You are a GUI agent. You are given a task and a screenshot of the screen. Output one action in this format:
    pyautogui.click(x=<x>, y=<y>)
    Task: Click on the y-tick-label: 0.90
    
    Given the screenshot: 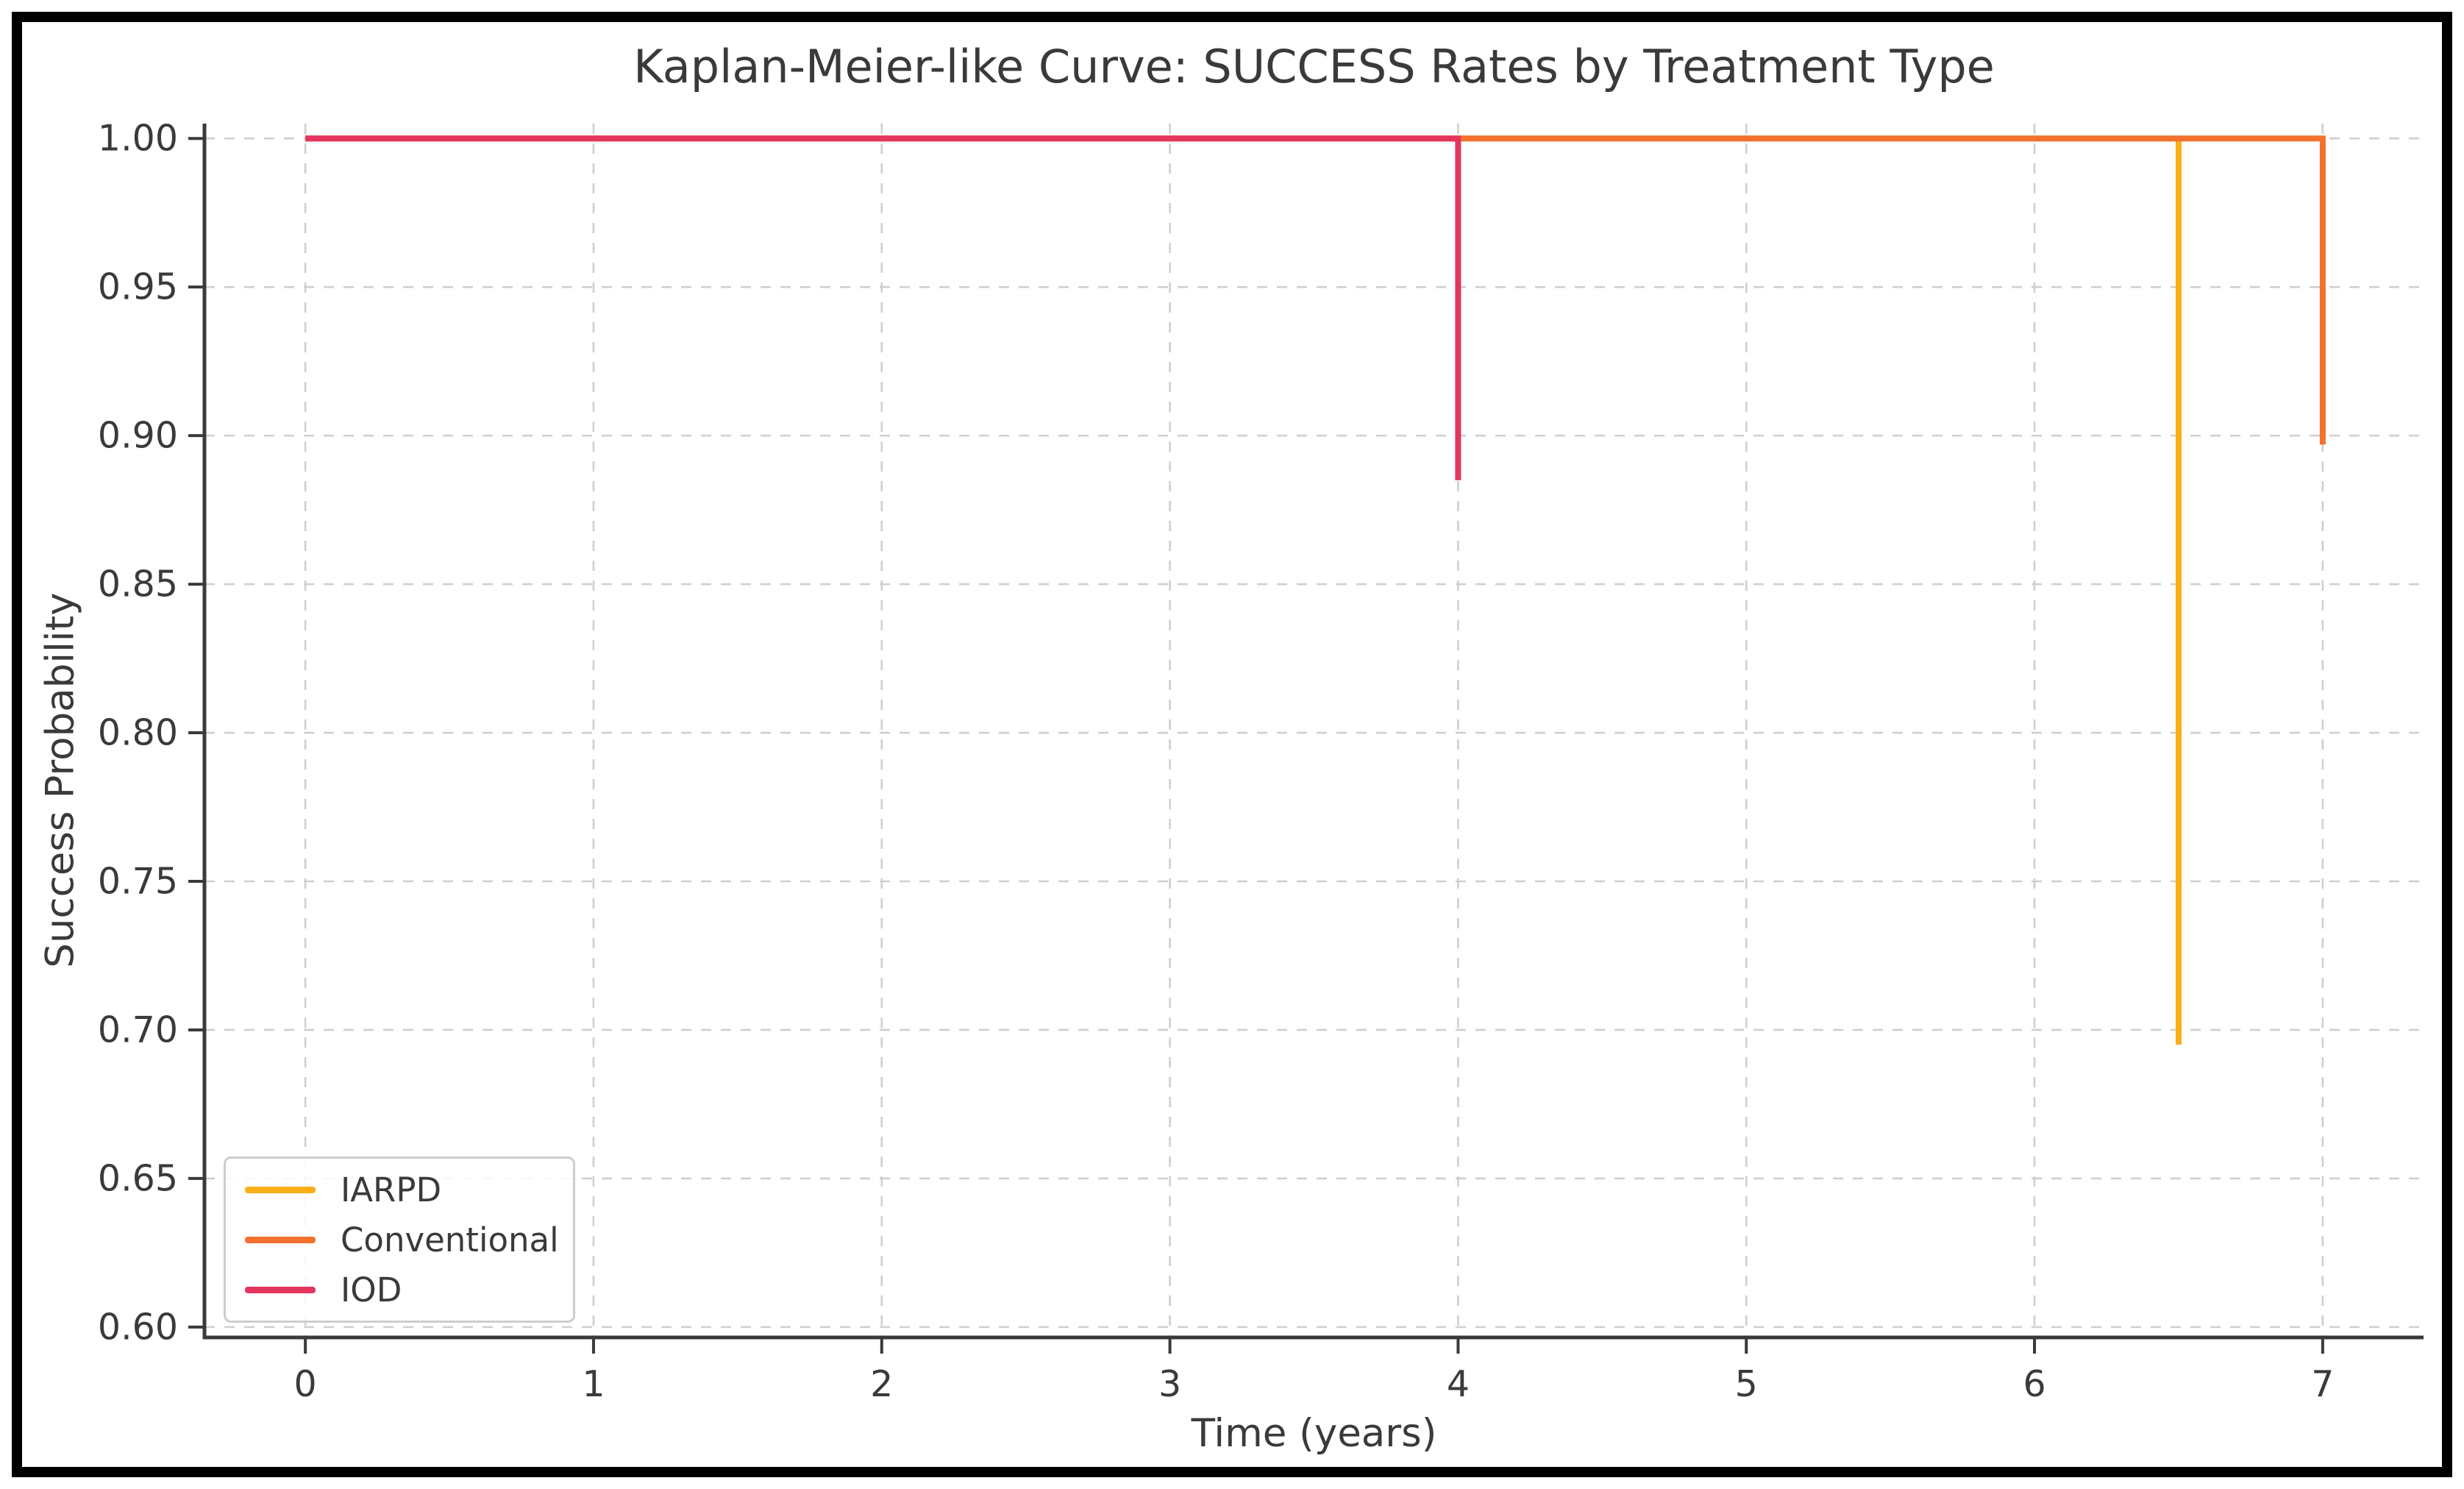 What is the action you would take?
    pyautogui.click(x=138, y=436)
    